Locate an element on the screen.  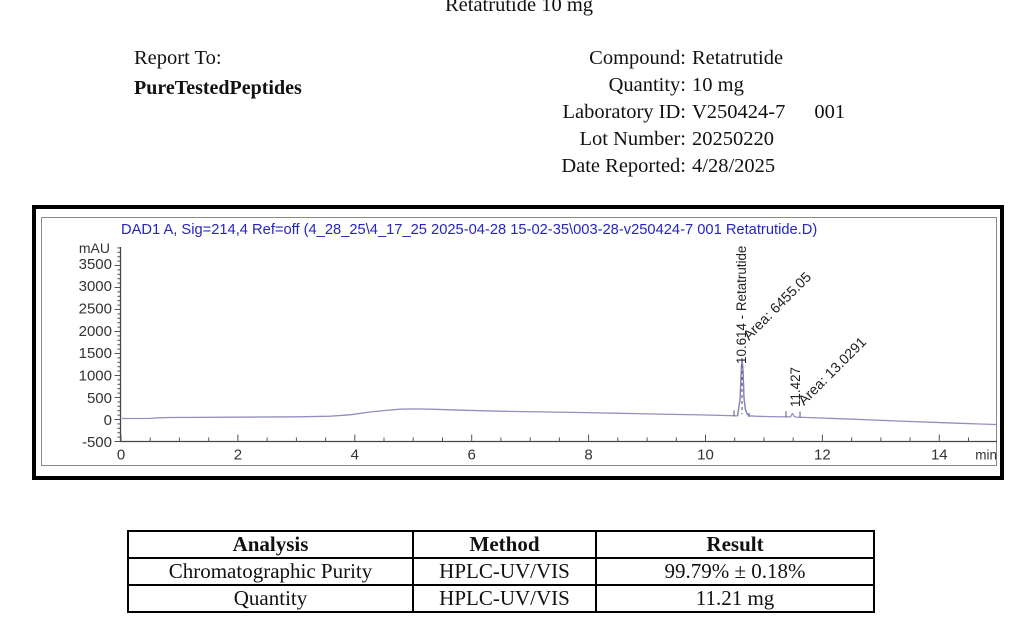
svg-text: 2000 is located at coordinates (95, 331).